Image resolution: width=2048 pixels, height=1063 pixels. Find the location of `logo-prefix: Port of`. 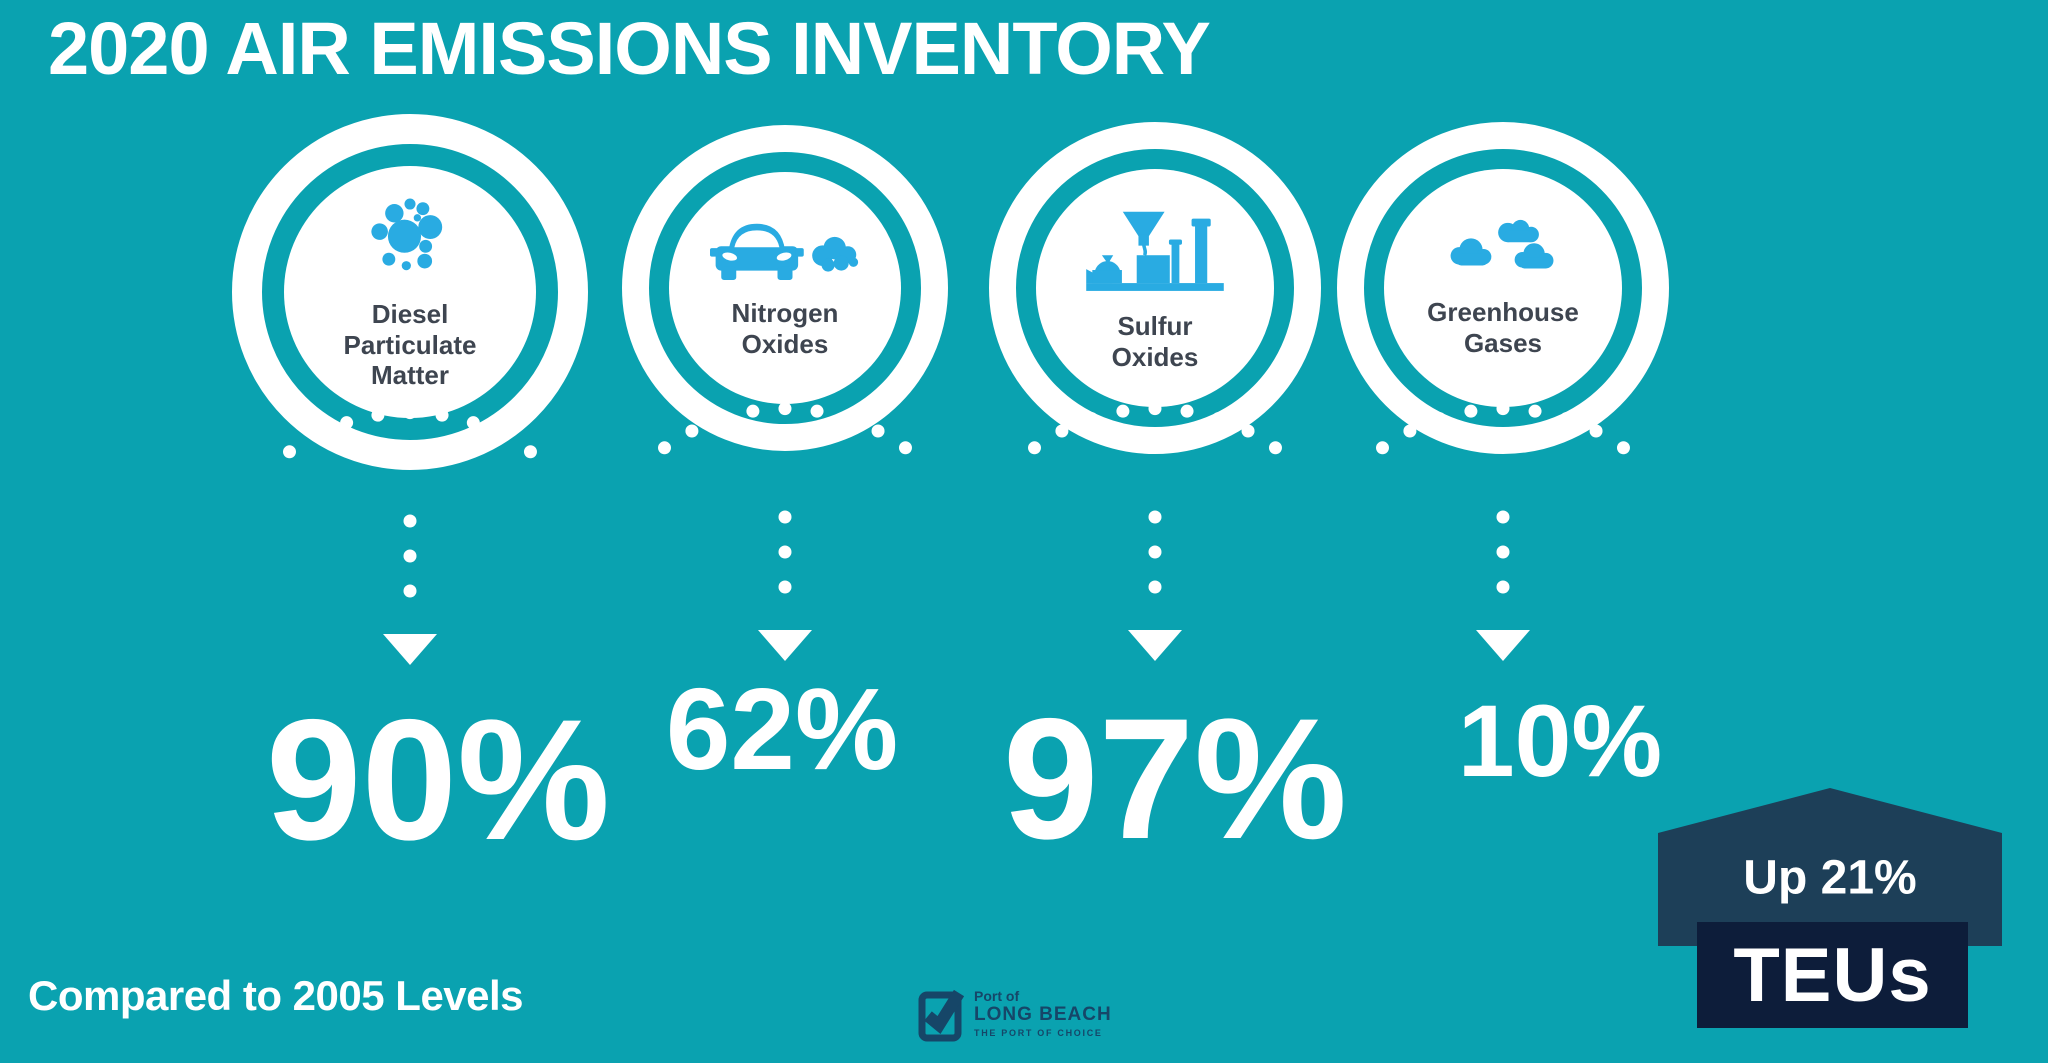

logo-prefix: Port of is located at coordinates (997, 996).